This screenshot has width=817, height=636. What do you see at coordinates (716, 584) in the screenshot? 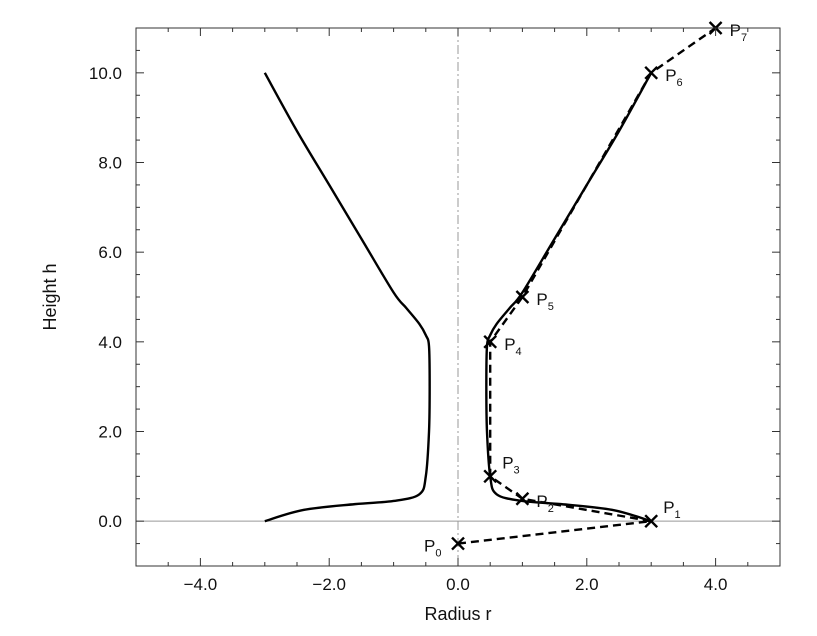
I see `x-tick-label: 4.0` at bounding box center [716, 584].